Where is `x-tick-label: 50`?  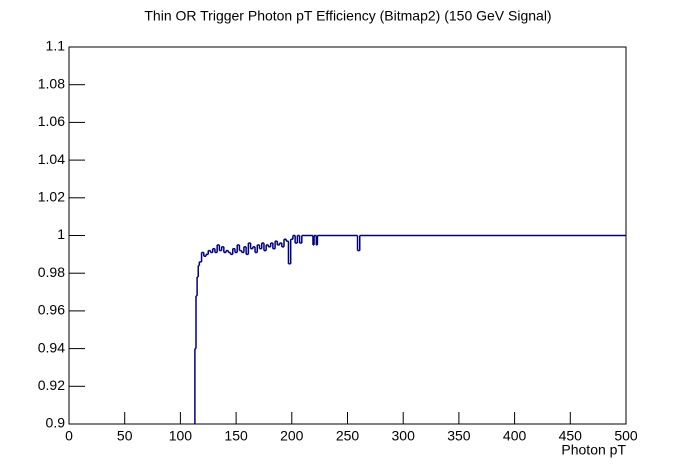 x-tick-label: 50 is located at coordinates (125, 436).